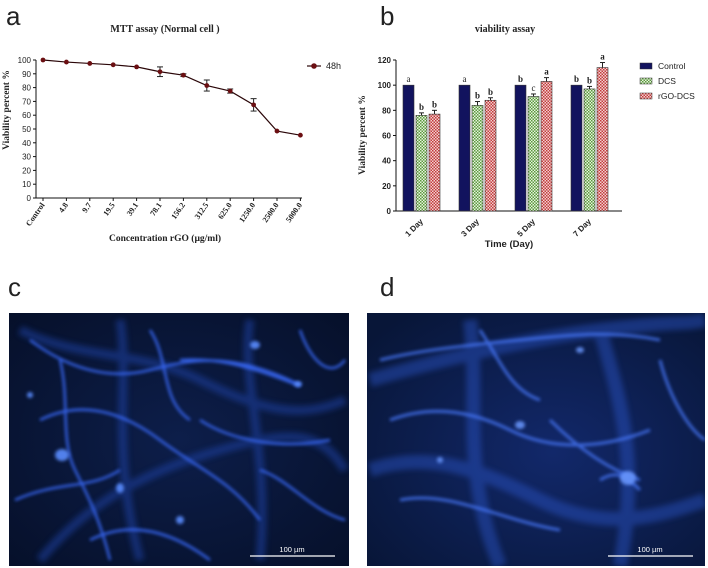  I want to click on chart-a-xtick-label: 5000.0, so click(294, 212).